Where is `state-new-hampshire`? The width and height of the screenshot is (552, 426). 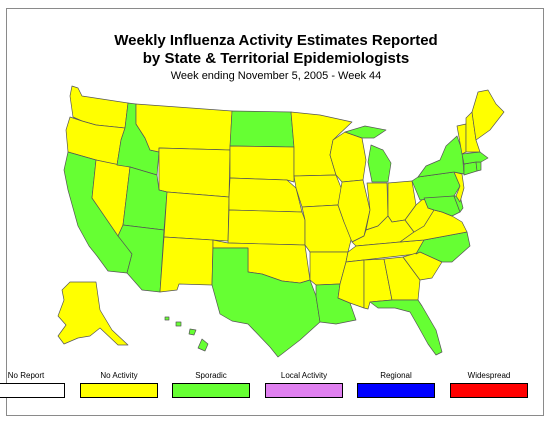 state-new-hampshire is located at coordinates (473, 132).